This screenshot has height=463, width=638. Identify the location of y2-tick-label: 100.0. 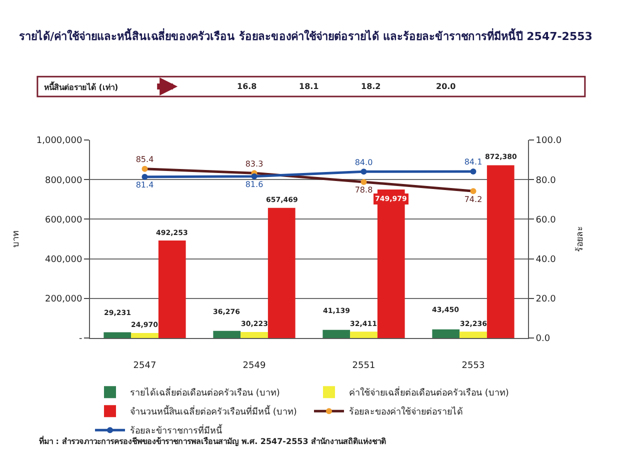
(549, 141).